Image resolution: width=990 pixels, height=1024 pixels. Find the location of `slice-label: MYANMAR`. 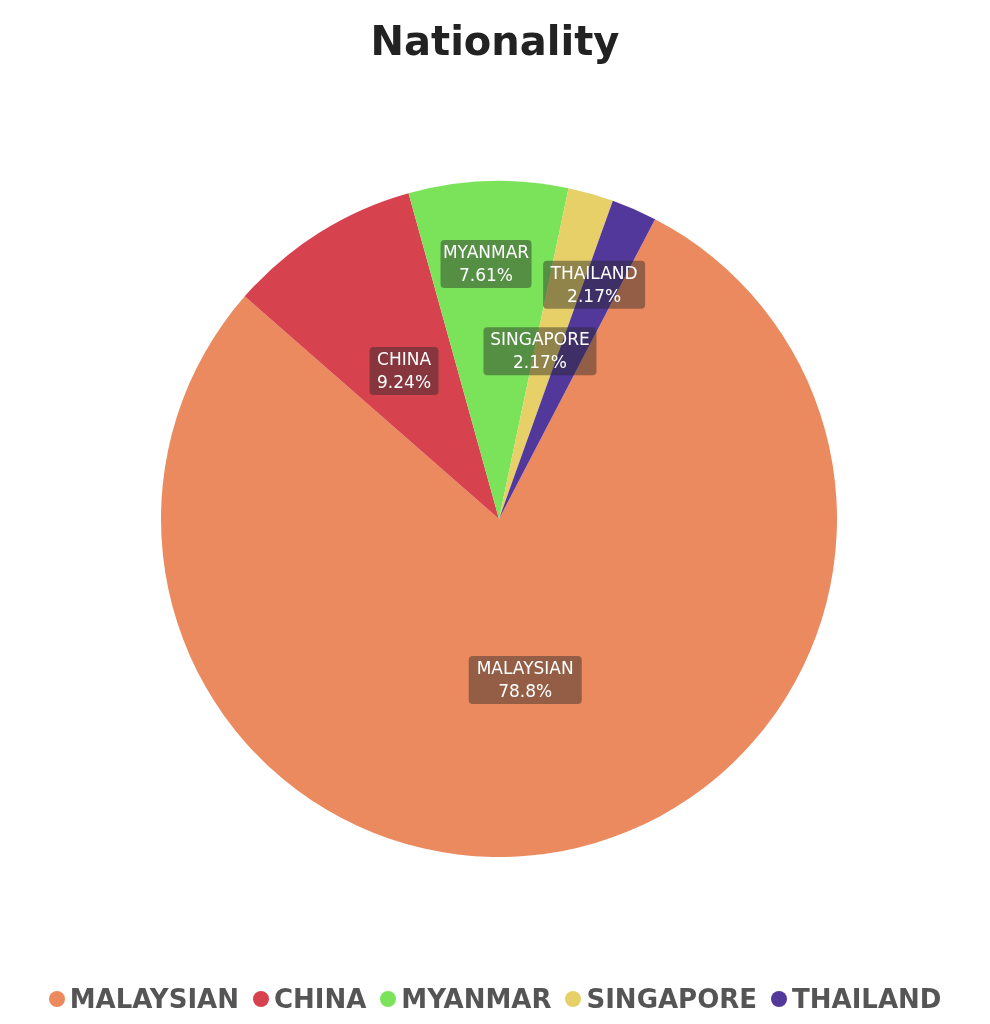

slice-label: MYANMAR is located at coordinates (486, 252).